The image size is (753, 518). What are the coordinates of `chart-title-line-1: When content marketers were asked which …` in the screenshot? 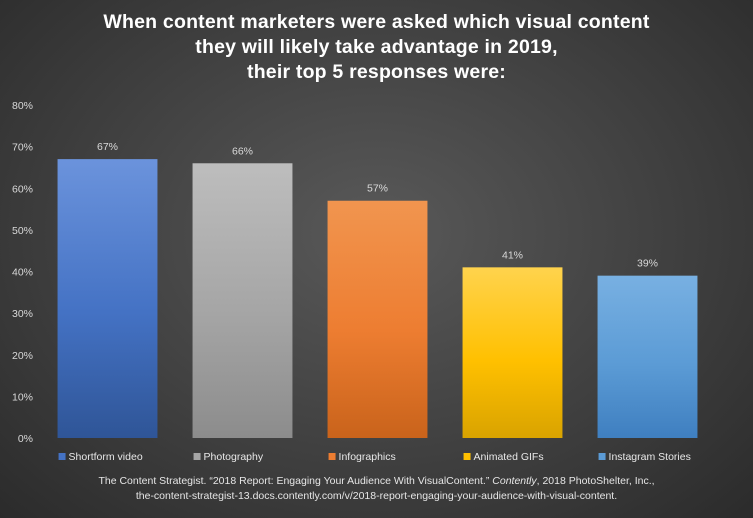 It's located at (376, 22).